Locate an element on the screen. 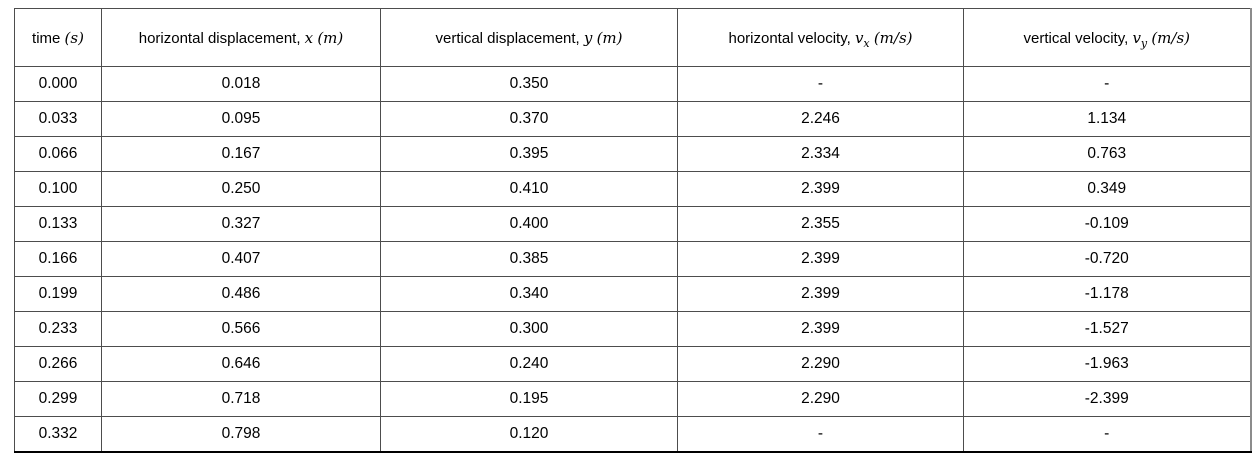 The width and height of the screenshot is (1254, 460). cell-x: 0.566 is located at coordinates (241, 329).